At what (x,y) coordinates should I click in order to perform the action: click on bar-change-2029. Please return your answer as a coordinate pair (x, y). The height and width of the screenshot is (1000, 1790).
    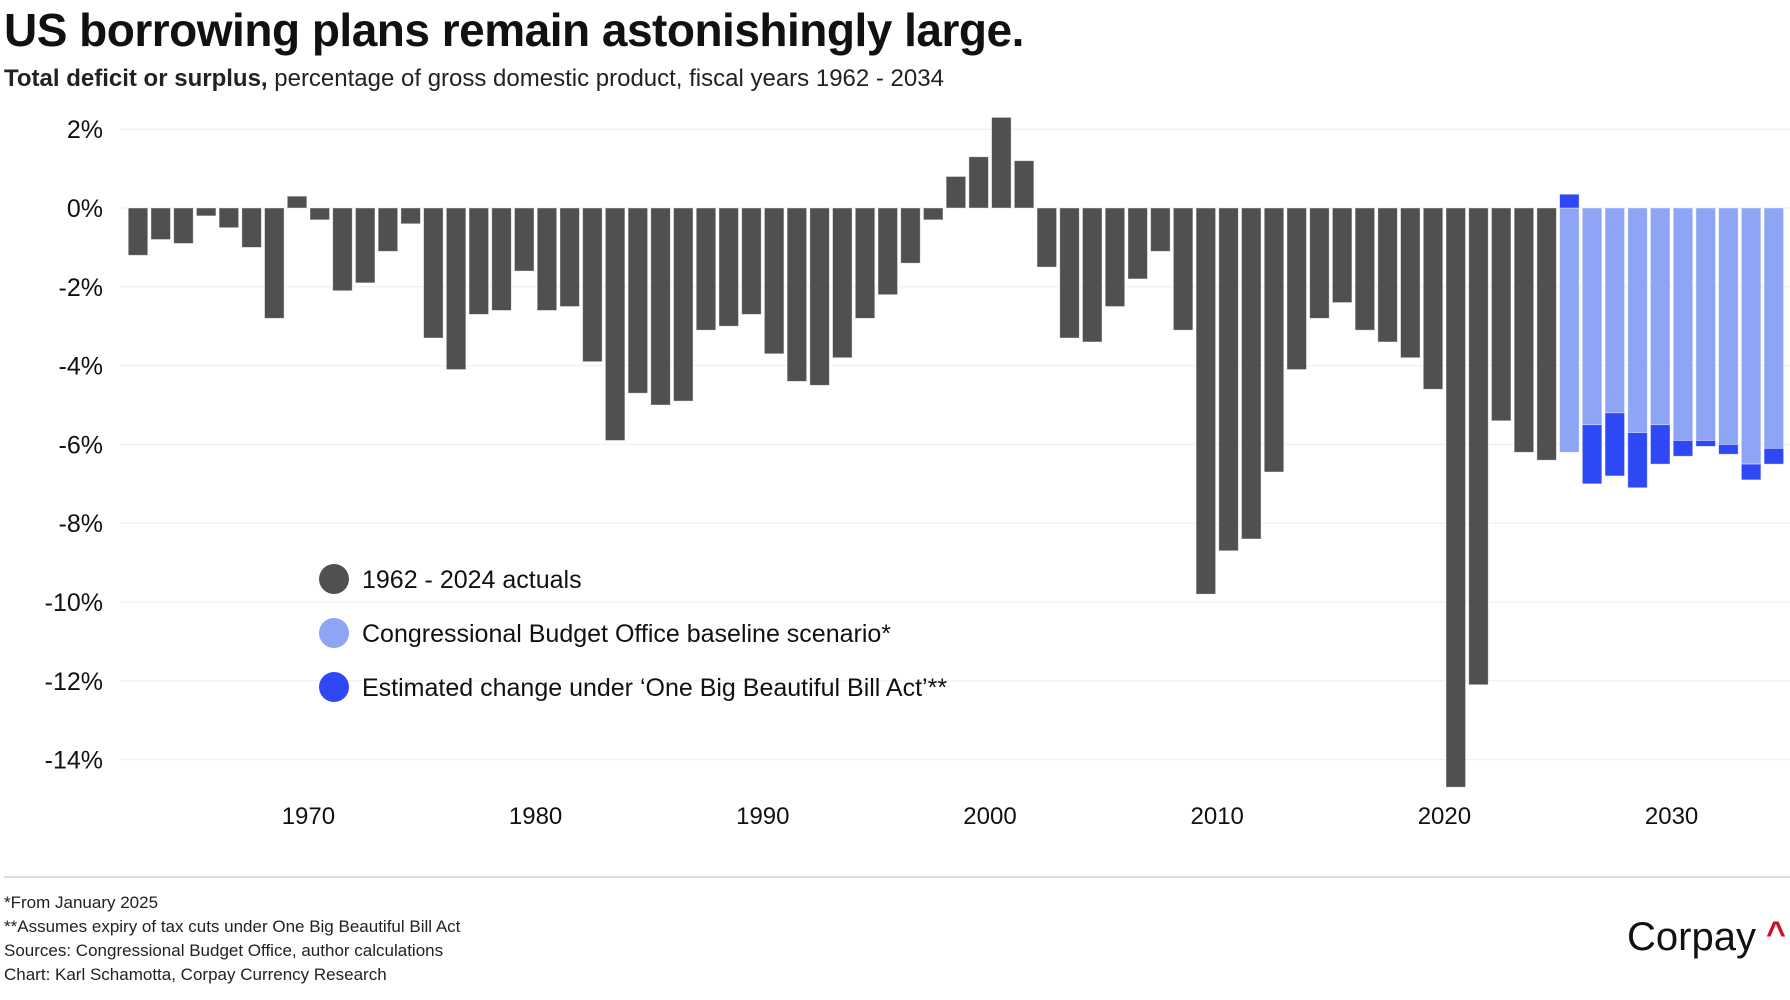
    Looking at the image, I should click on (1660, 444).